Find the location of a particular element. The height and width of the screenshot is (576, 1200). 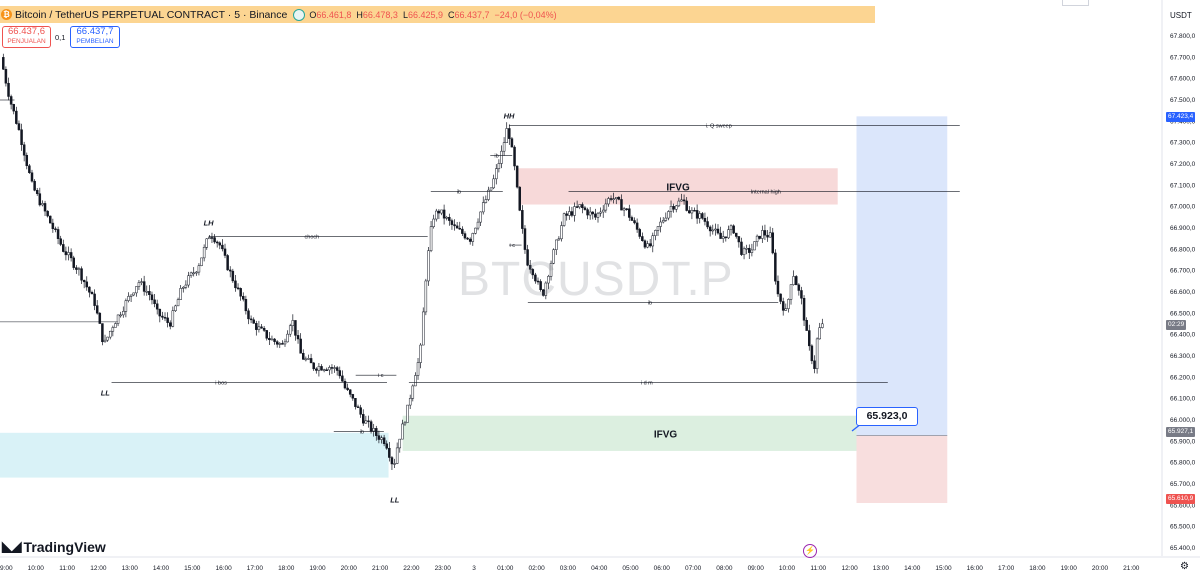

level-label: i. Q sweep is located at coordinates (719, 127).